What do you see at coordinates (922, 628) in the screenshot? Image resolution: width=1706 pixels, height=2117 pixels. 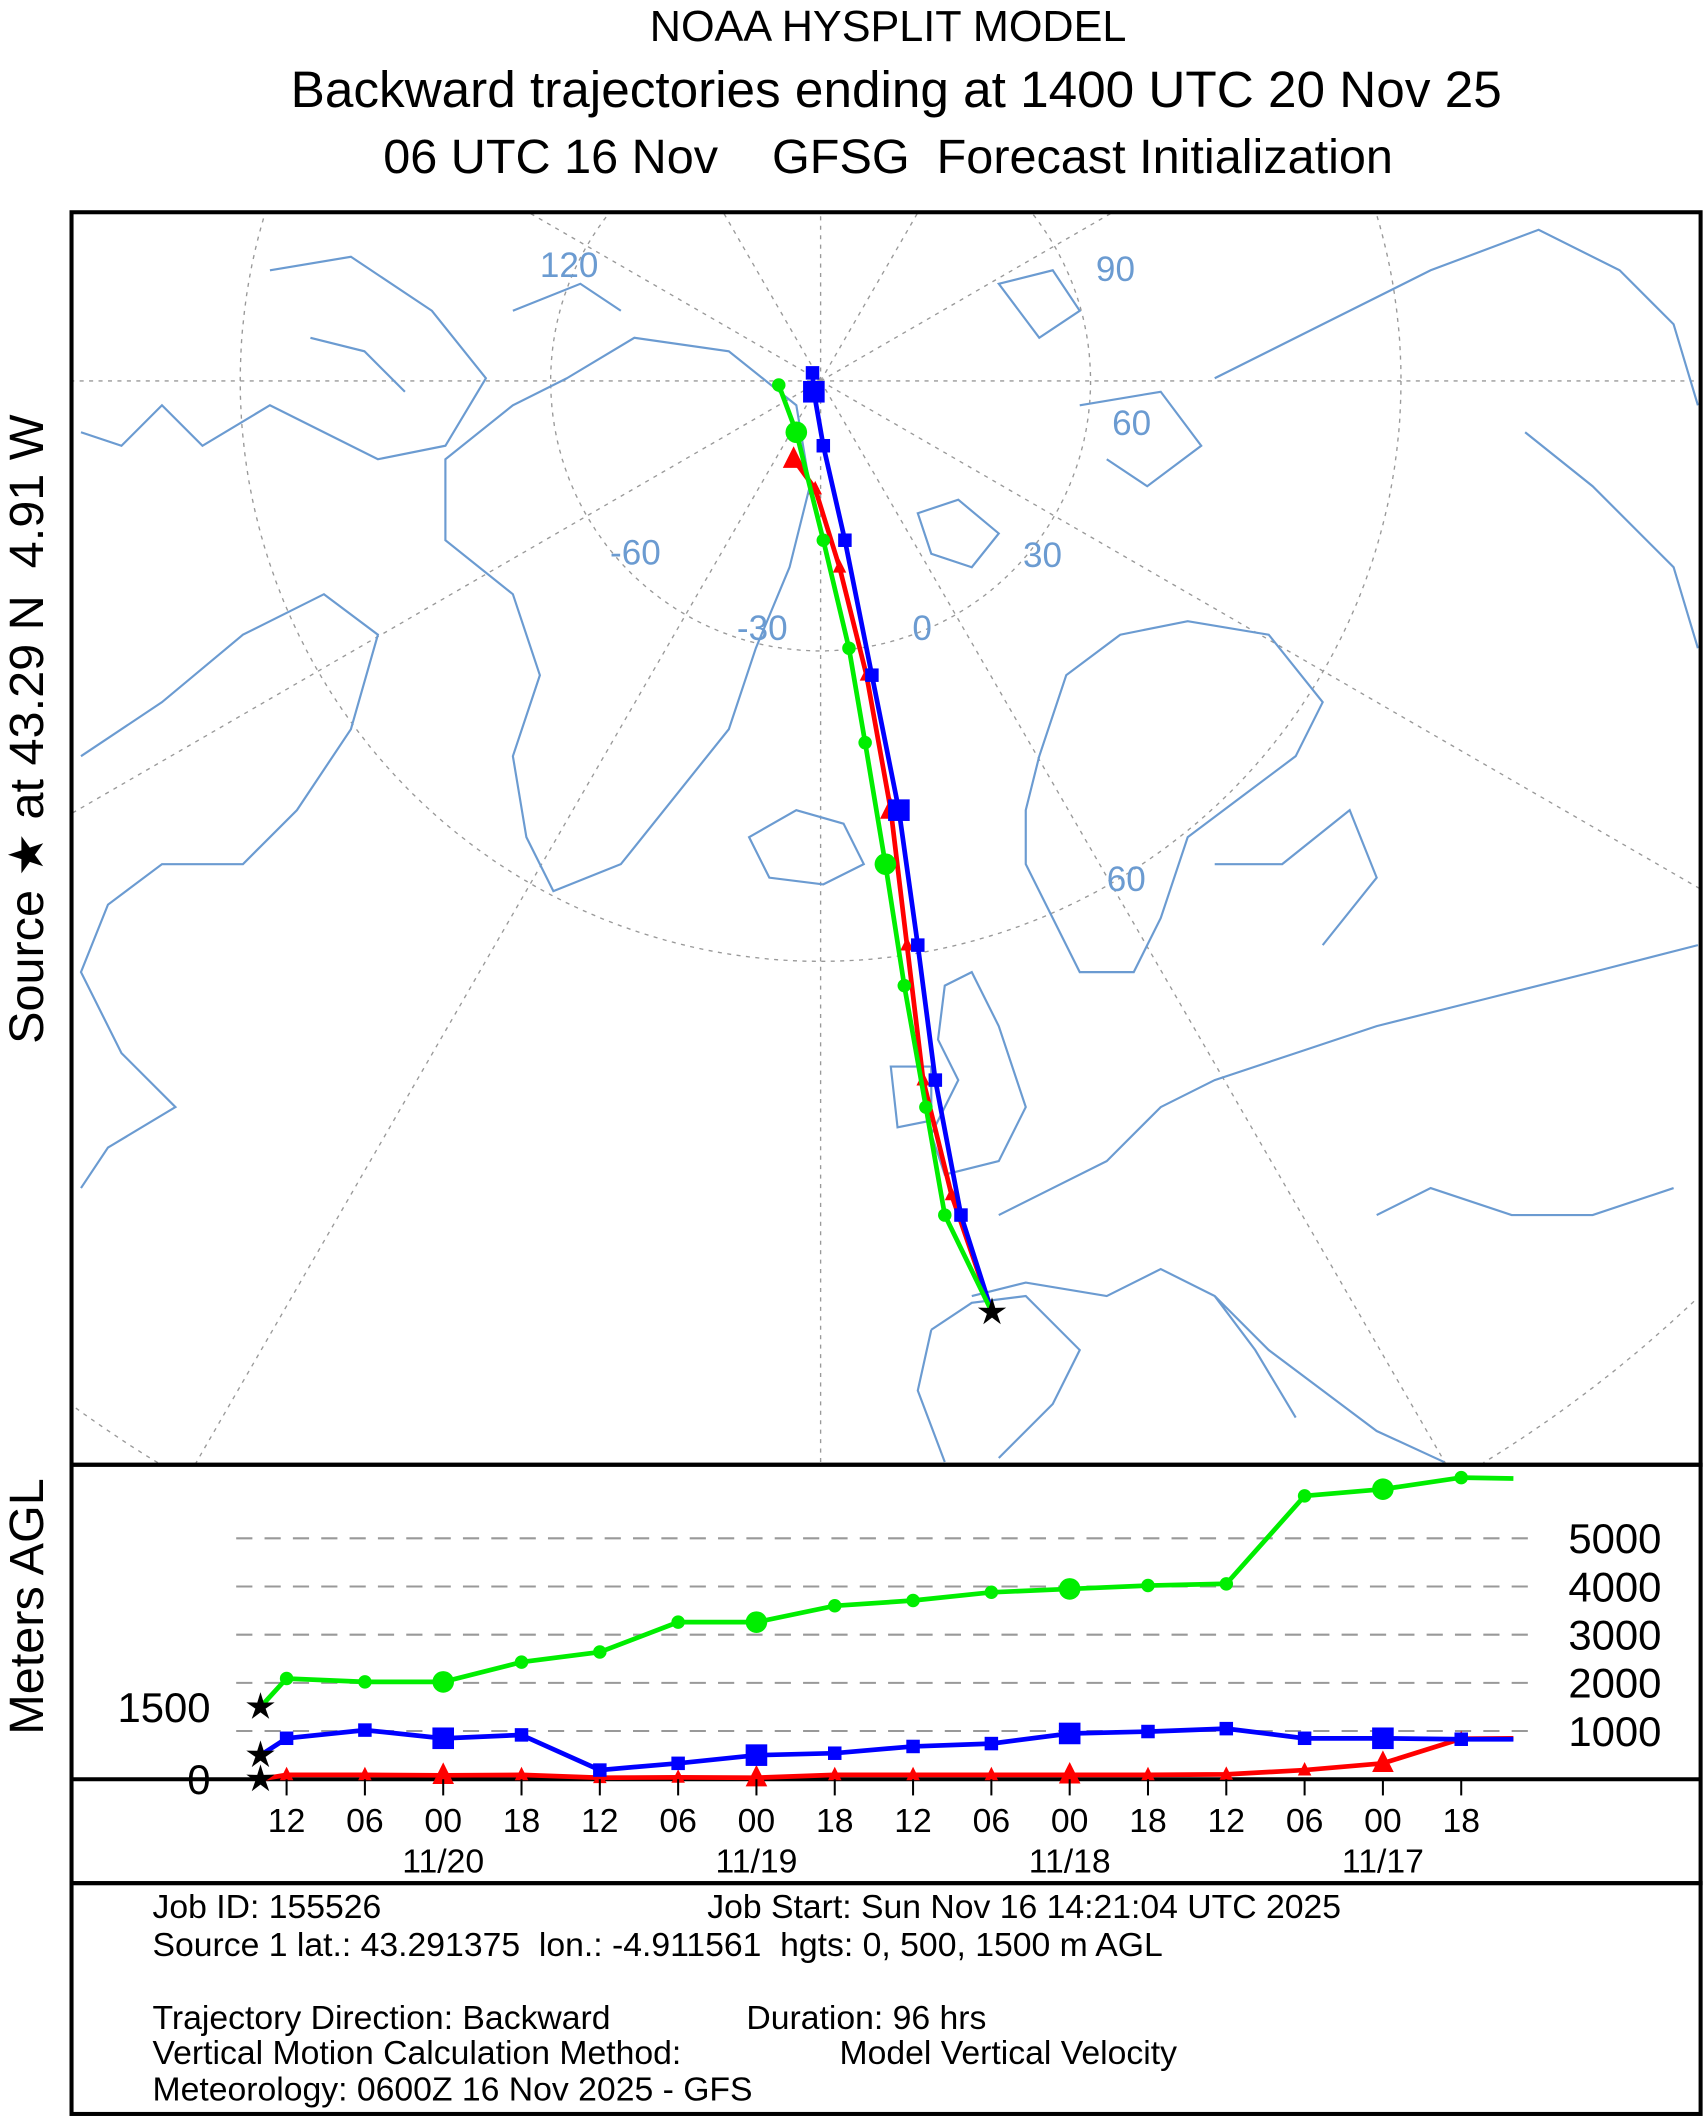 I see `graticule-label: 0` at bounding box center [922, 628].